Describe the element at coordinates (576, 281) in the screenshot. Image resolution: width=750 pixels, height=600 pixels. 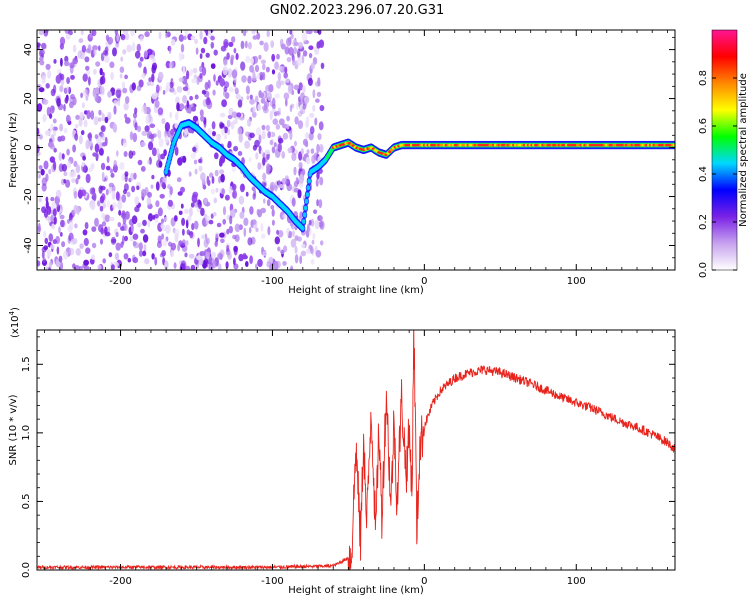
I see `x-tick-label: 100` at that location.